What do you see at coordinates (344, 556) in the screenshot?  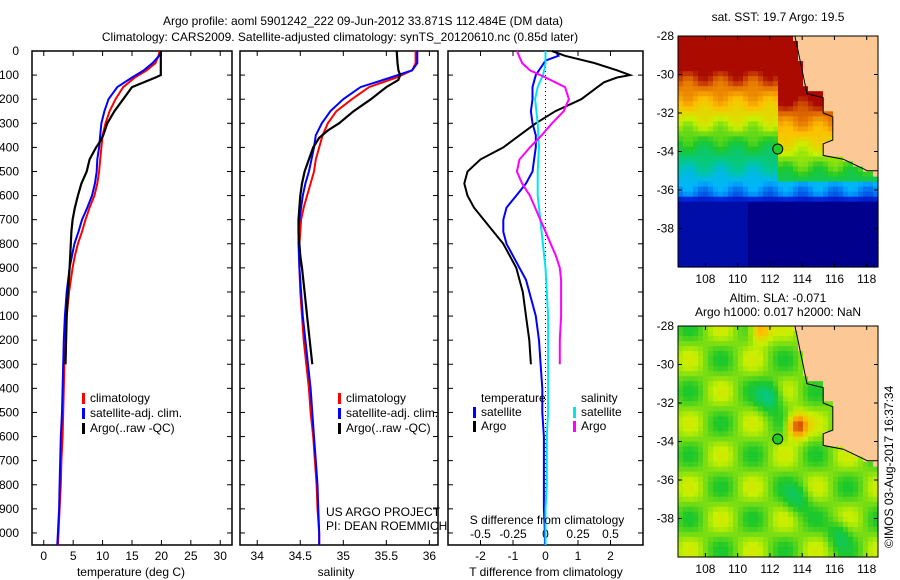 I see `x-tick-label: 35` at bounding box center [344, 556].